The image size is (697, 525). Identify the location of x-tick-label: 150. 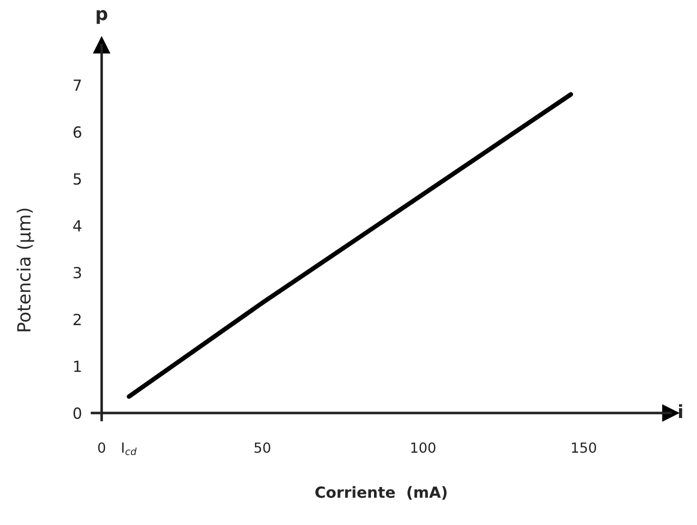
(584, 447).